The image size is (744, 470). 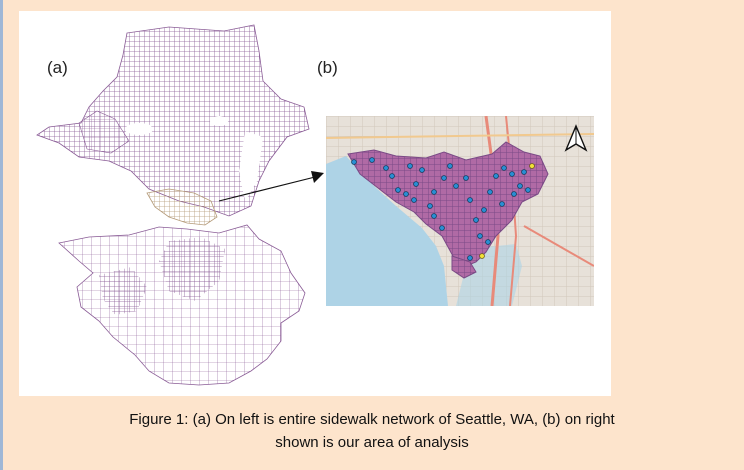 I want to click on analysis-area-polygon, so click(x=448, y=204).